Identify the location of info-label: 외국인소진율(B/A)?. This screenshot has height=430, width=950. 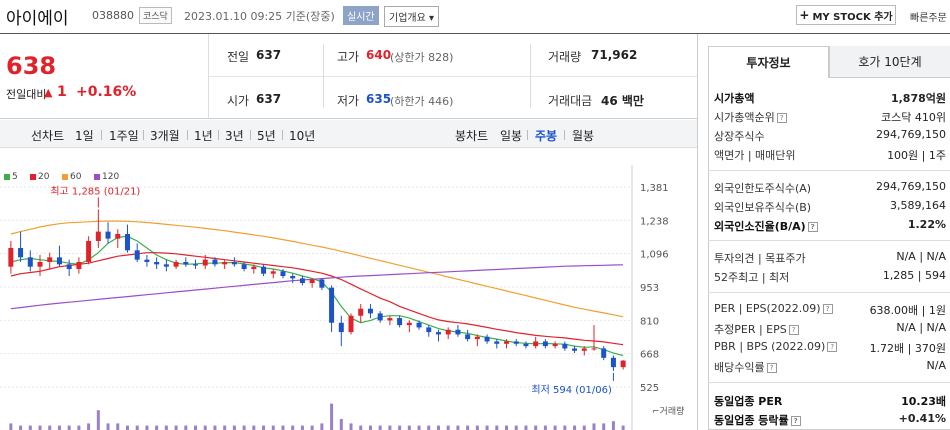
(766, 226).